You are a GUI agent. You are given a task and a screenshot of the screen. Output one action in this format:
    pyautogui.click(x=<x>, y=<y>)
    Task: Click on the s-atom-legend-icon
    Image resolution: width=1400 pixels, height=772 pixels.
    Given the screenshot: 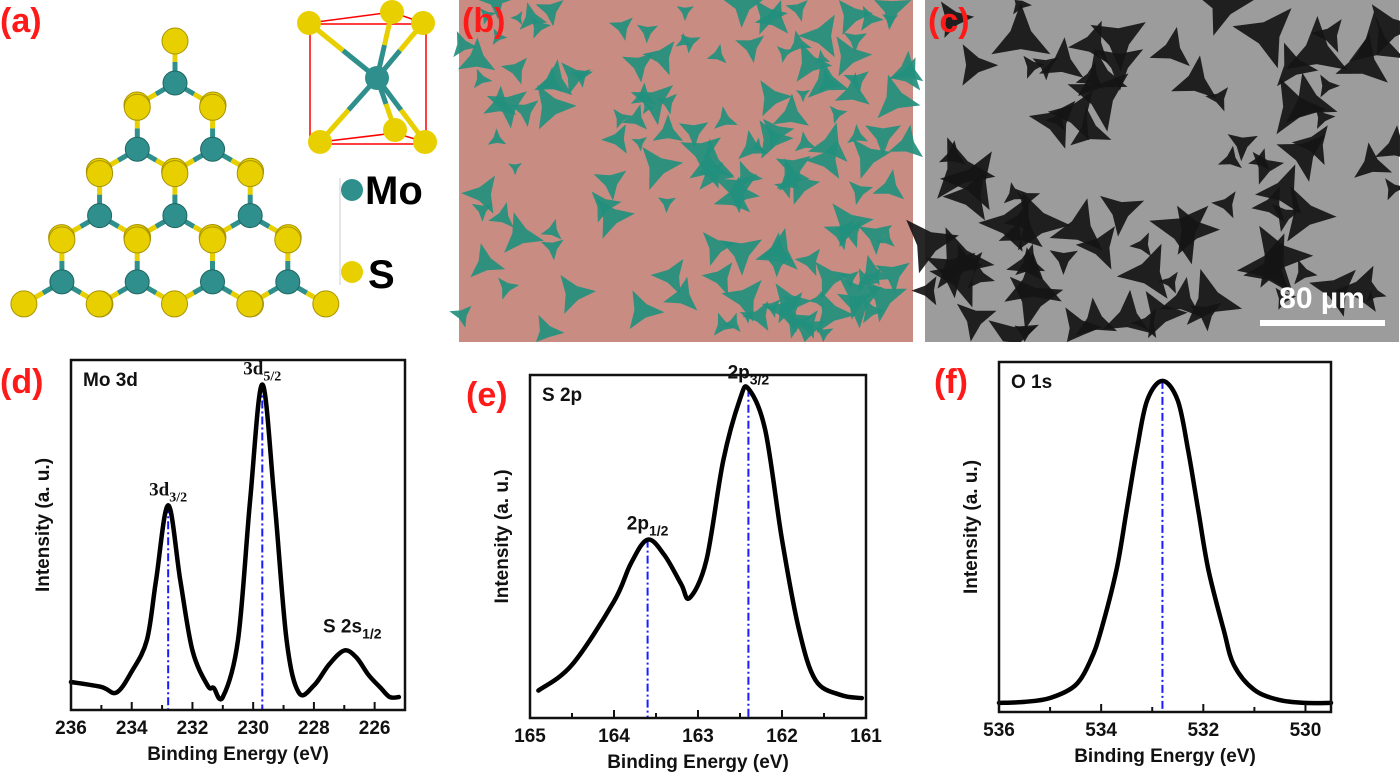 What is the action you would take?
    pyautogui.click(x=352, y=272)
    